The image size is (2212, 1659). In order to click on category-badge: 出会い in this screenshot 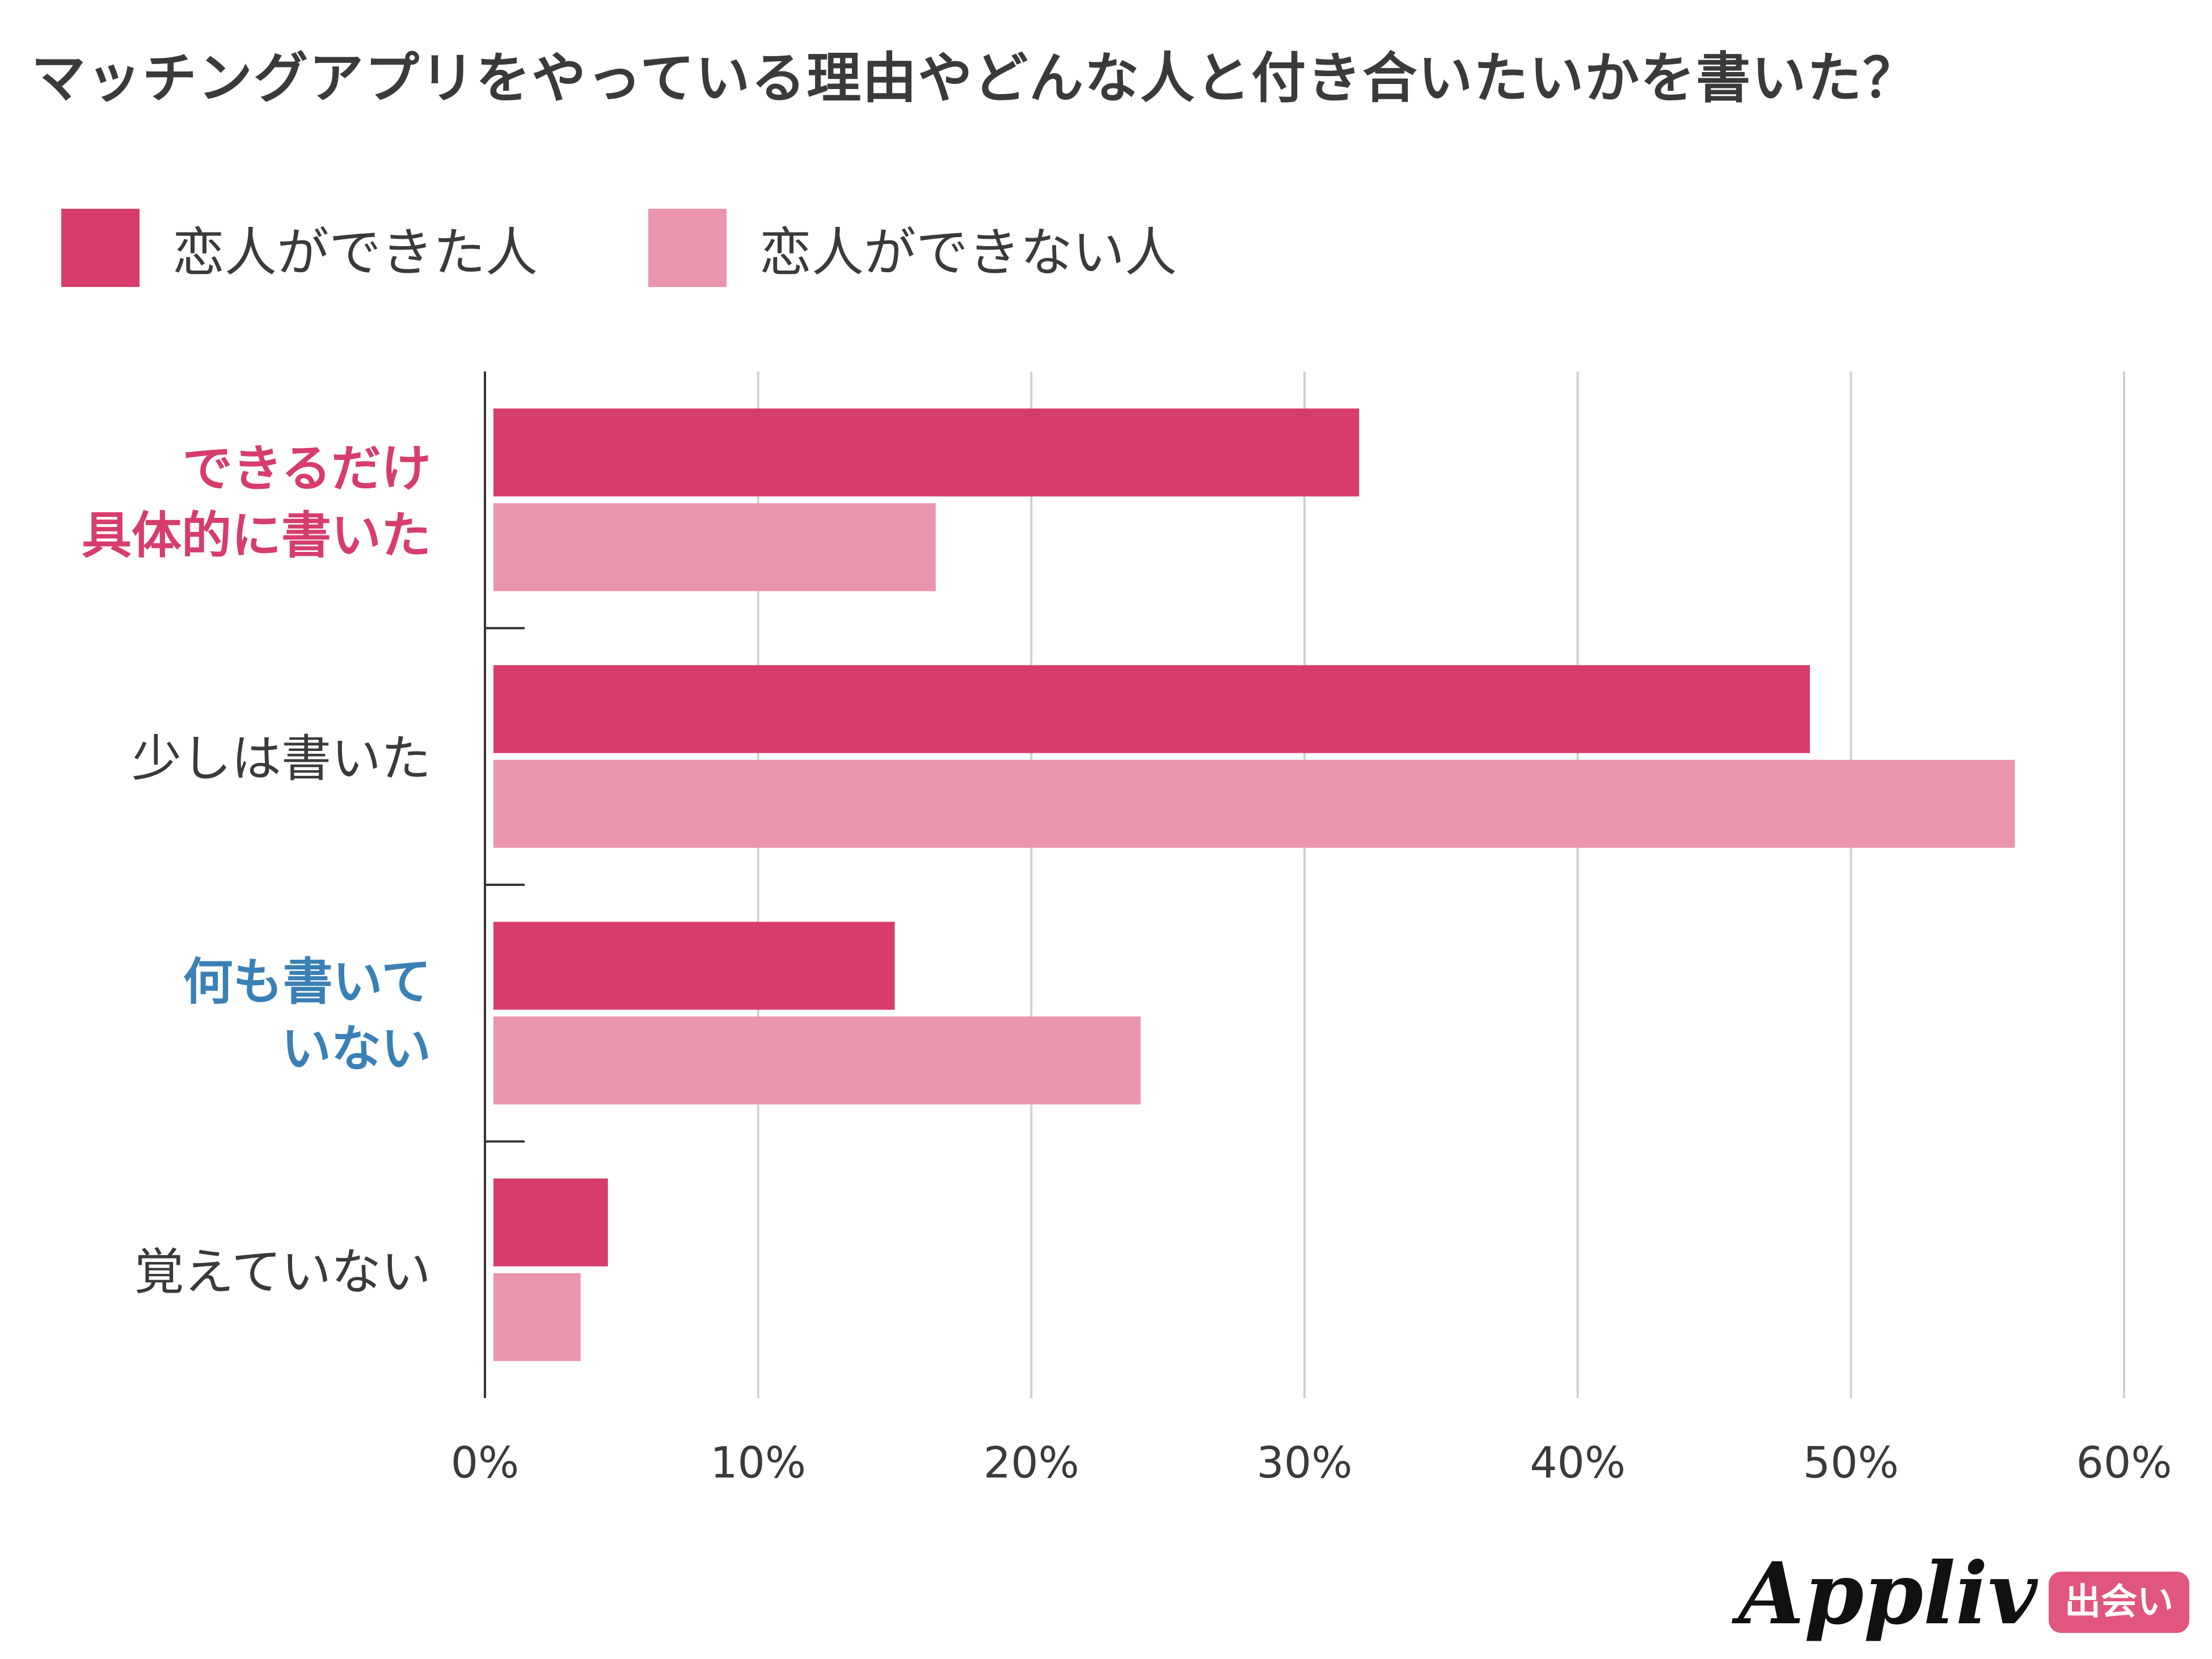, I will do `click(2119, 1602)`.